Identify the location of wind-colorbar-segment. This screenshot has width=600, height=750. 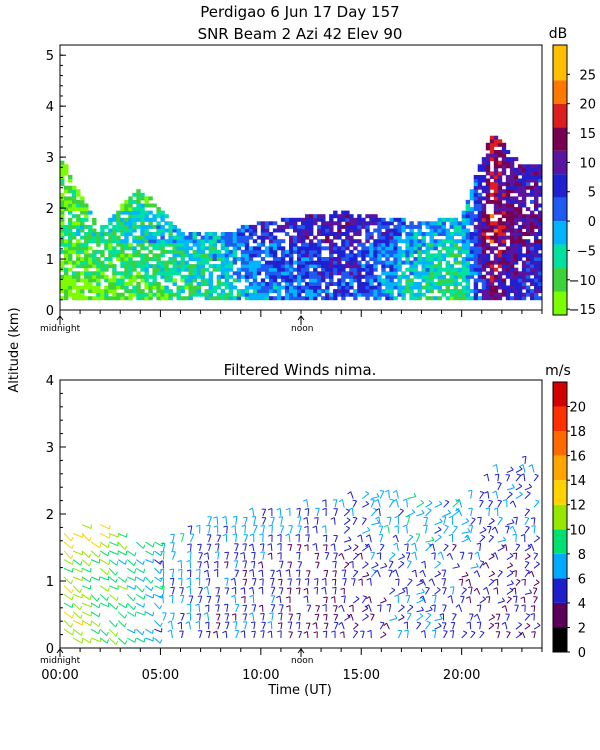
(560, 590).